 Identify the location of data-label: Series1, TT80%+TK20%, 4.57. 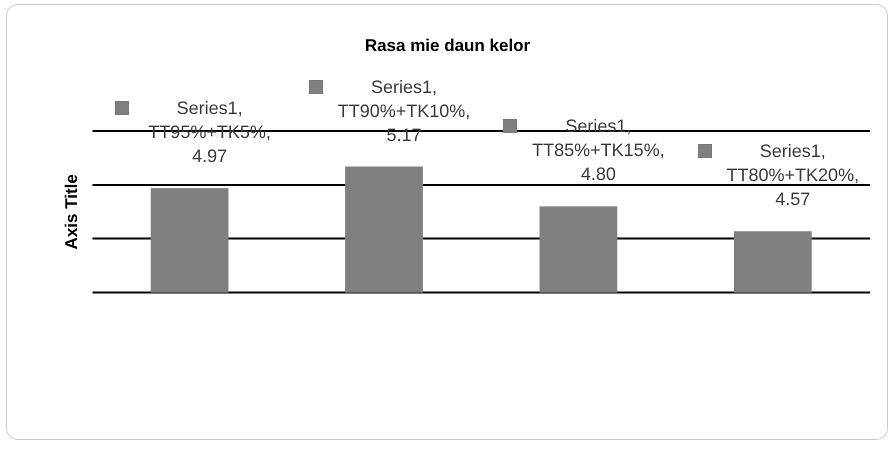
(793, 176).